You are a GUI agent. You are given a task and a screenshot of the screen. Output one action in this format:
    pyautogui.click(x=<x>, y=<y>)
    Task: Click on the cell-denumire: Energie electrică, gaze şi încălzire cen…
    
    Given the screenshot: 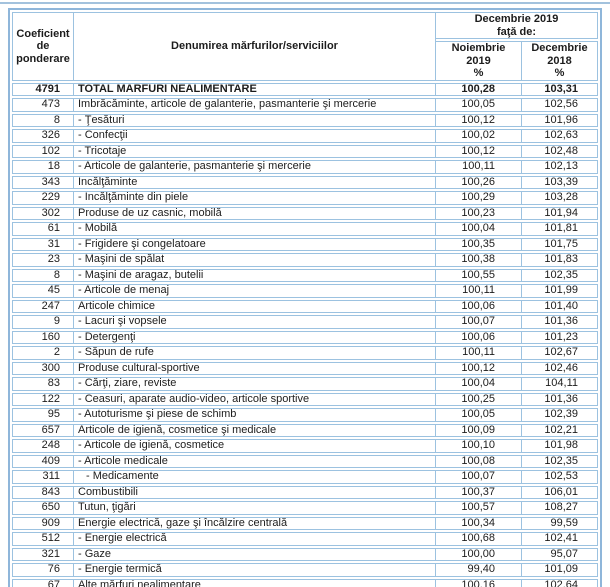 What is the action you would take?
    pyautogui.click(x=255, y=523)
    